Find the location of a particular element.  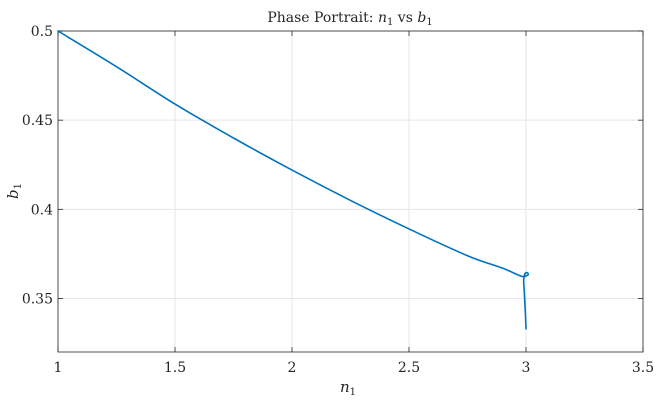

x-tick-label: 2.5 is located at coordinates (409, 368).